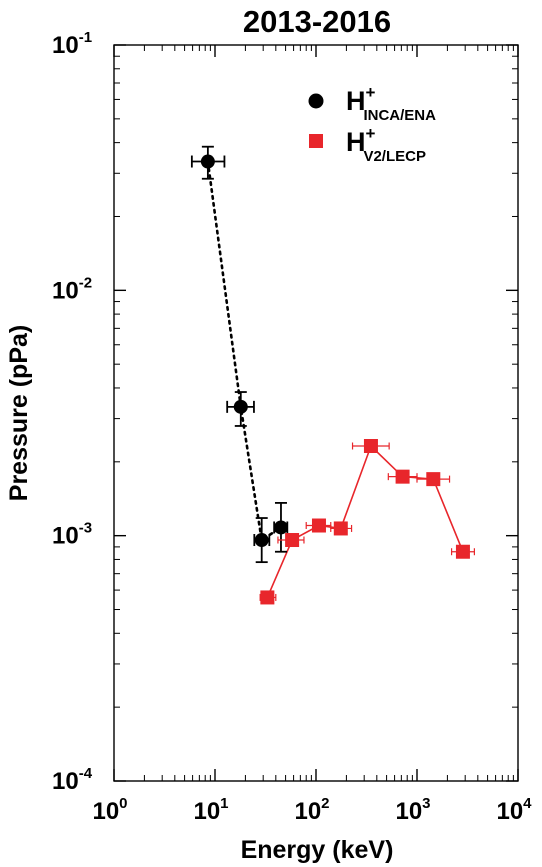 The width and height of the screenshot is (542, 867). Describe the element at coordinates (19, 413) in the screenshot. I see `y-axis-label: Pressure (pPa)` at that location.